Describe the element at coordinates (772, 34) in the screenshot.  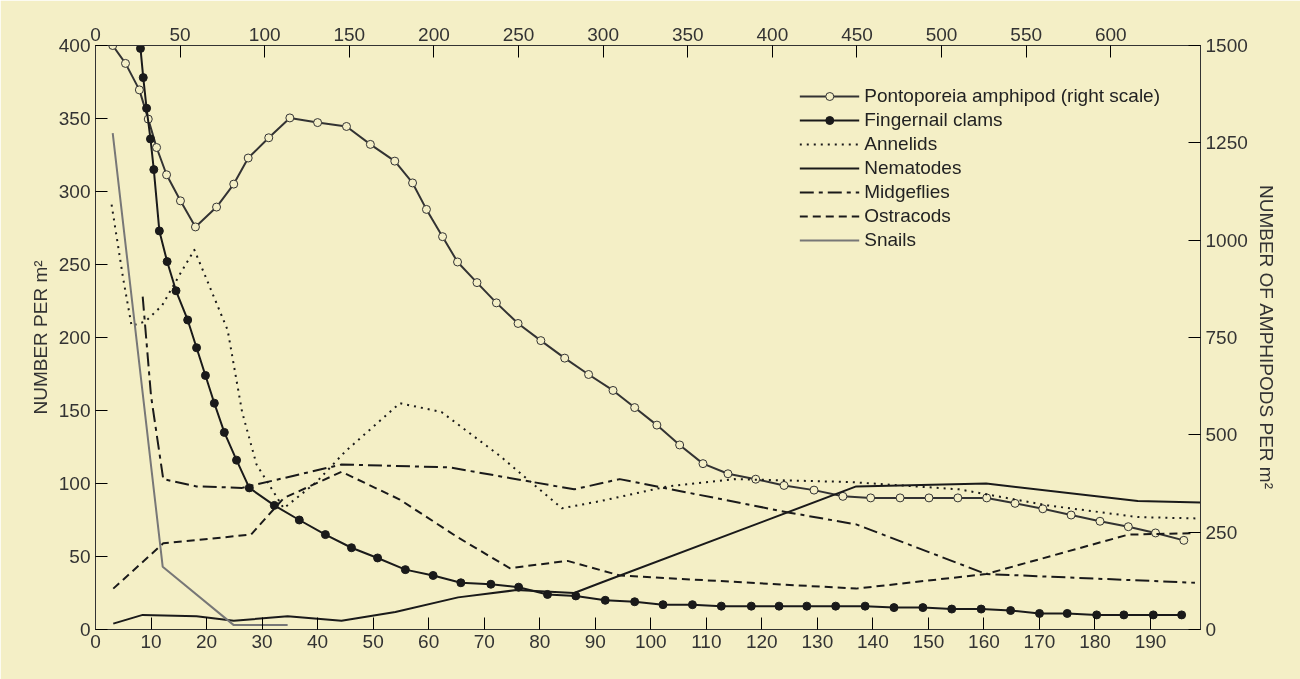
I see `x2-tick-label: 400` at that location.